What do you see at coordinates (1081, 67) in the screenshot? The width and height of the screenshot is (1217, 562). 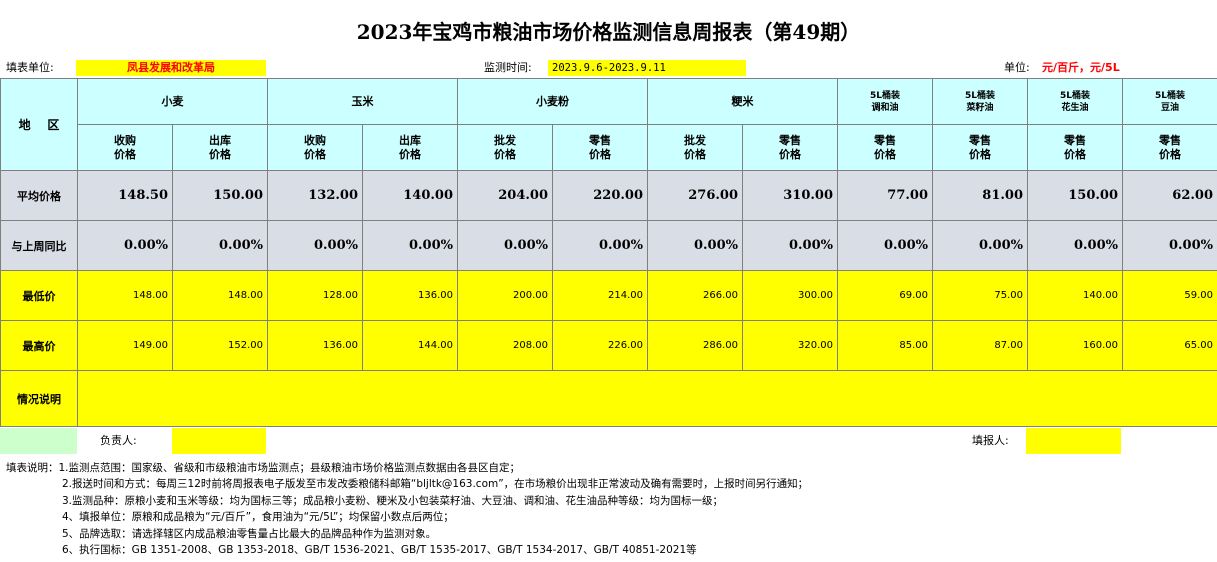 I see `price-unit-value: 元/百斤，元/5L` at bounding box center [1081, 67].